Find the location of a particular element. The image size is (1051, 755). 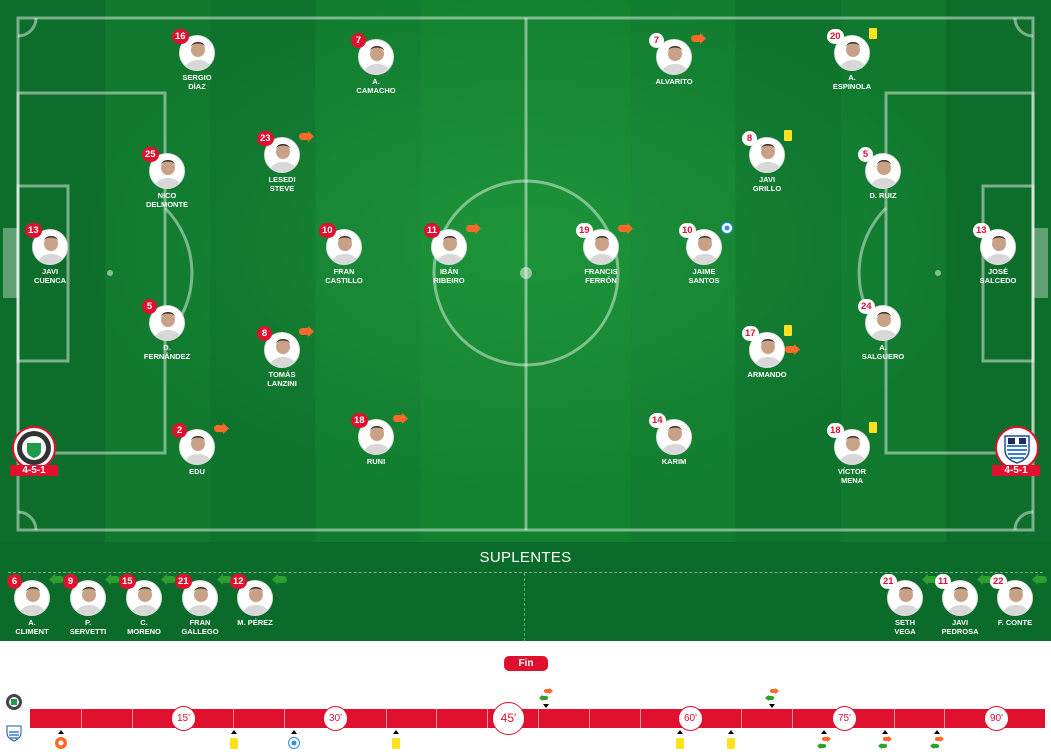

away-player: 10 JAIME SANTOS is located at coordinates (704, 253).